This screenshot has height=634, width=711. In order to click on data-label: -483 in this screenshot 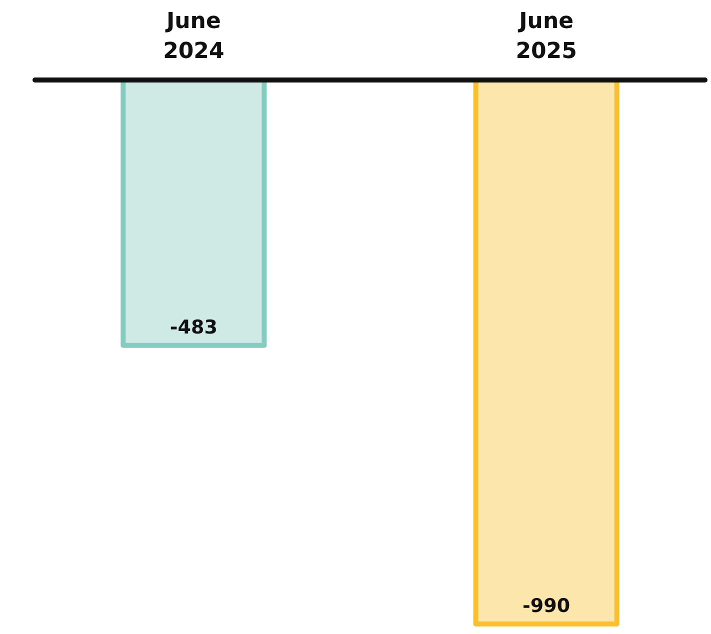, I will do `click(194, 327)`.